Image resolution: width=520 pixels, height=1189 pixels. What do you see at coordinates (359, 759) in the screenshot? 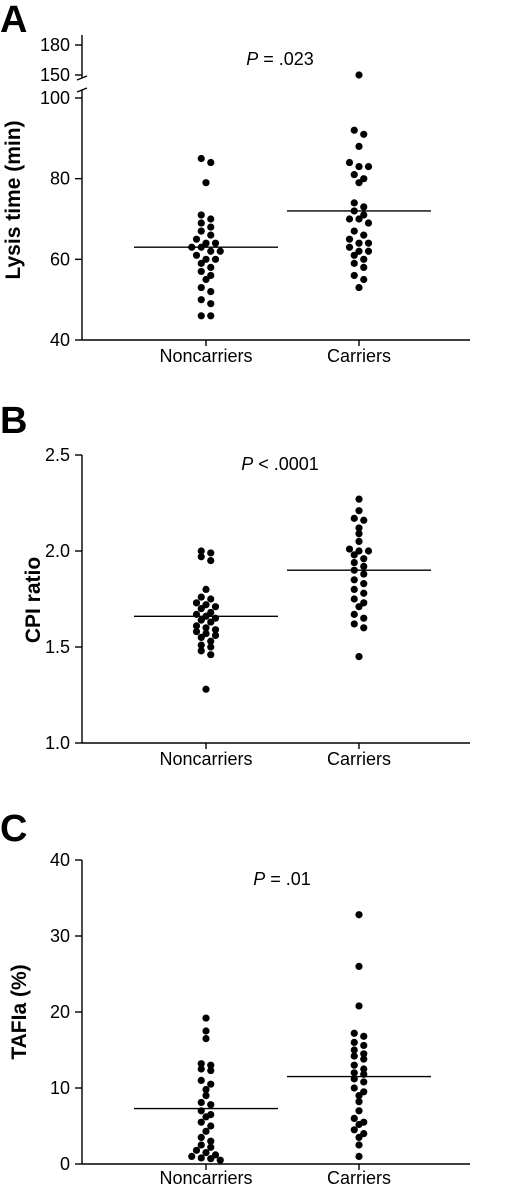
I see `category-label-carriers-b: Carriers` at bounding box center [359, 759].